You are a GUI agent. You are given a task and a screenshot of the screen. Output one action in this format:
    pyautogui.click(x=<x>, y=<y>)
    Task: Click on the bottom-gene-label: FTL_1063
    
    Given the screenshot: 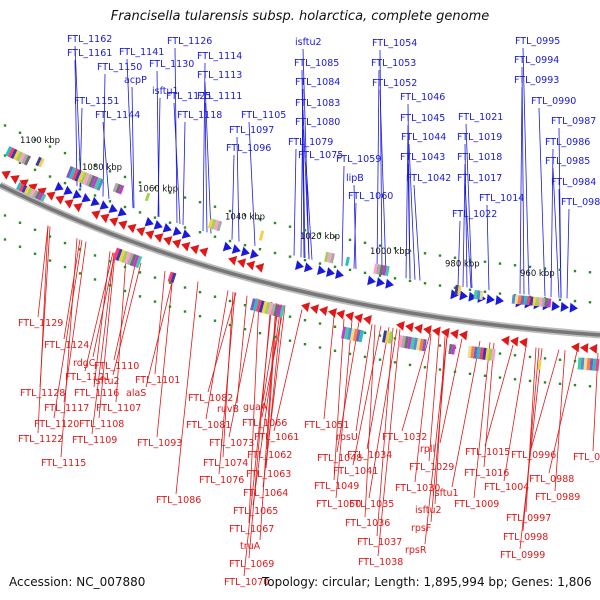 What is the action you would take?
    pyautogui.click(x=268, y=474)
    